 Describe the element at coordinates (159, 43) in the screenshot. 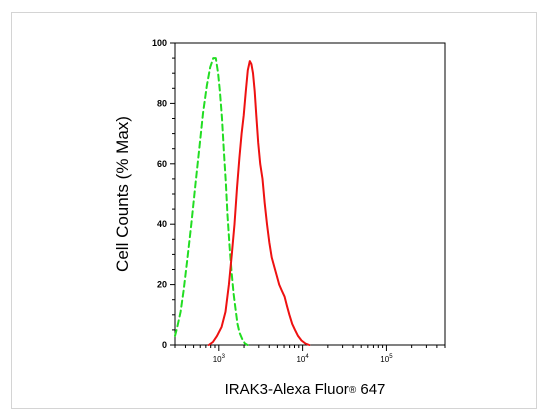

I see `y-tick-label: 100` at that location.